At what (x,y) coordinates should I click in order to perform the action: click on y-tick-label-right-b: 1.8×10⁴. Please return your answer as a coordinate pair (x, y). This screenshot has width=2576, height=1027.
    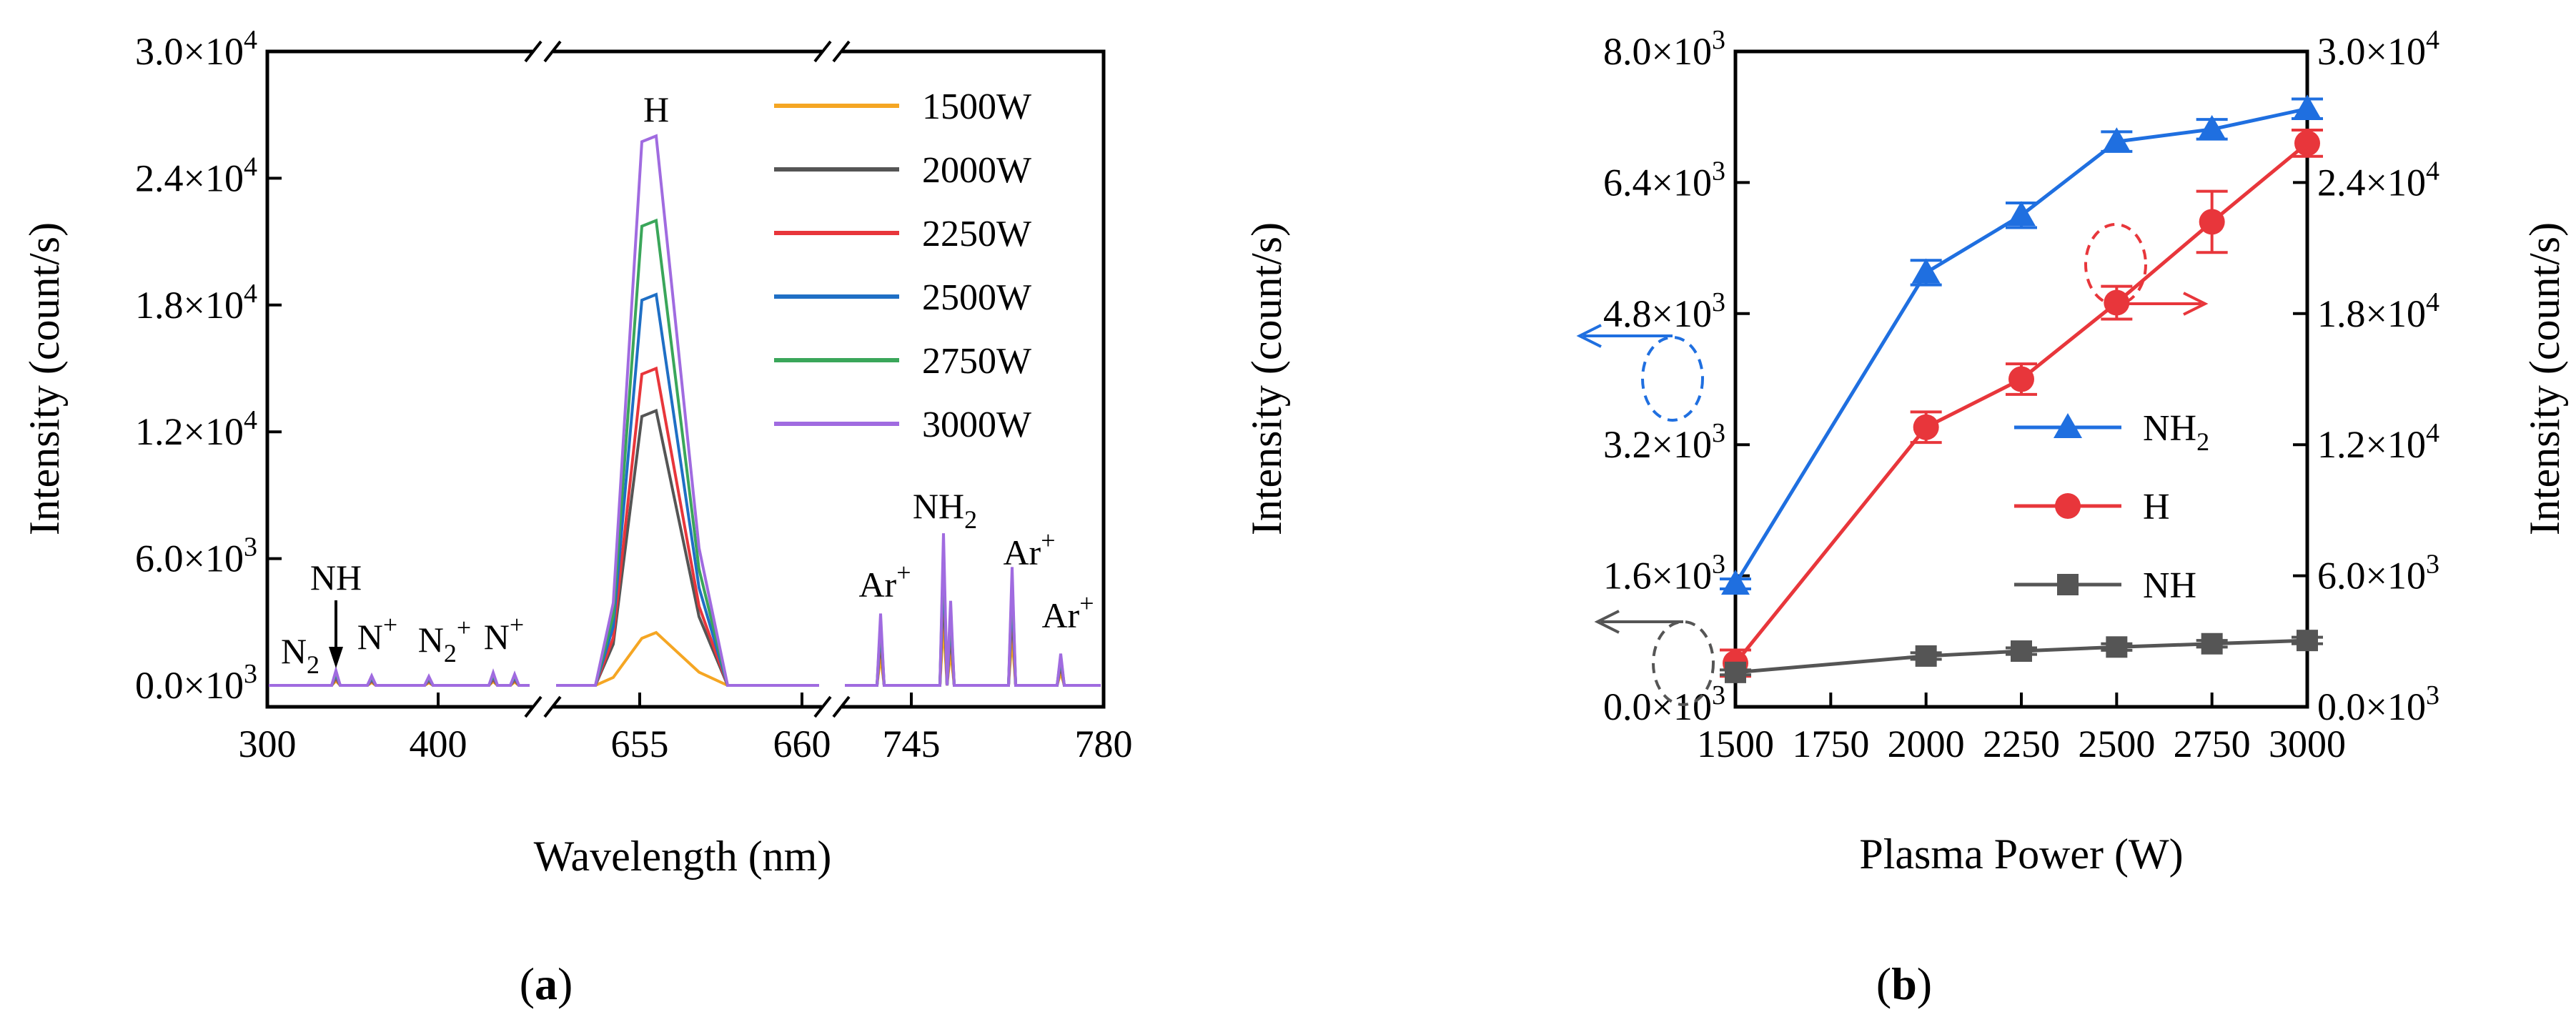
    Looking at the image, I should click on (2378, 311).